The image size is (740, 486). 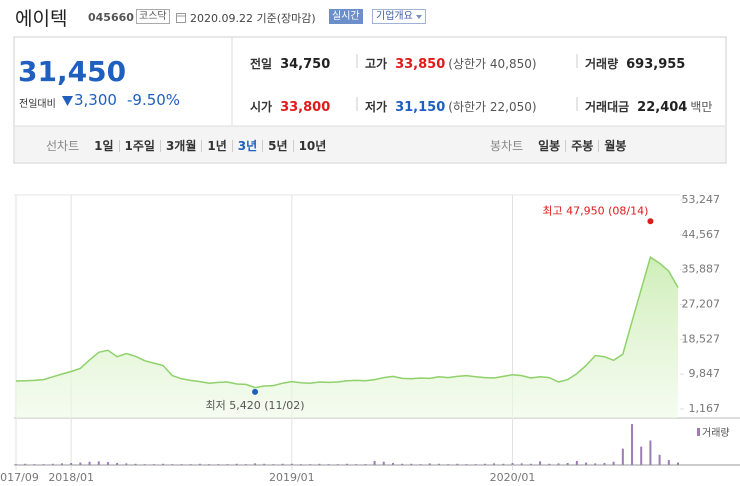 What do you see at coordinates (255, 405) in the screenshot?
I see `low-label: 최저 5,420 (11/02)` at bounding box center [255, 405].